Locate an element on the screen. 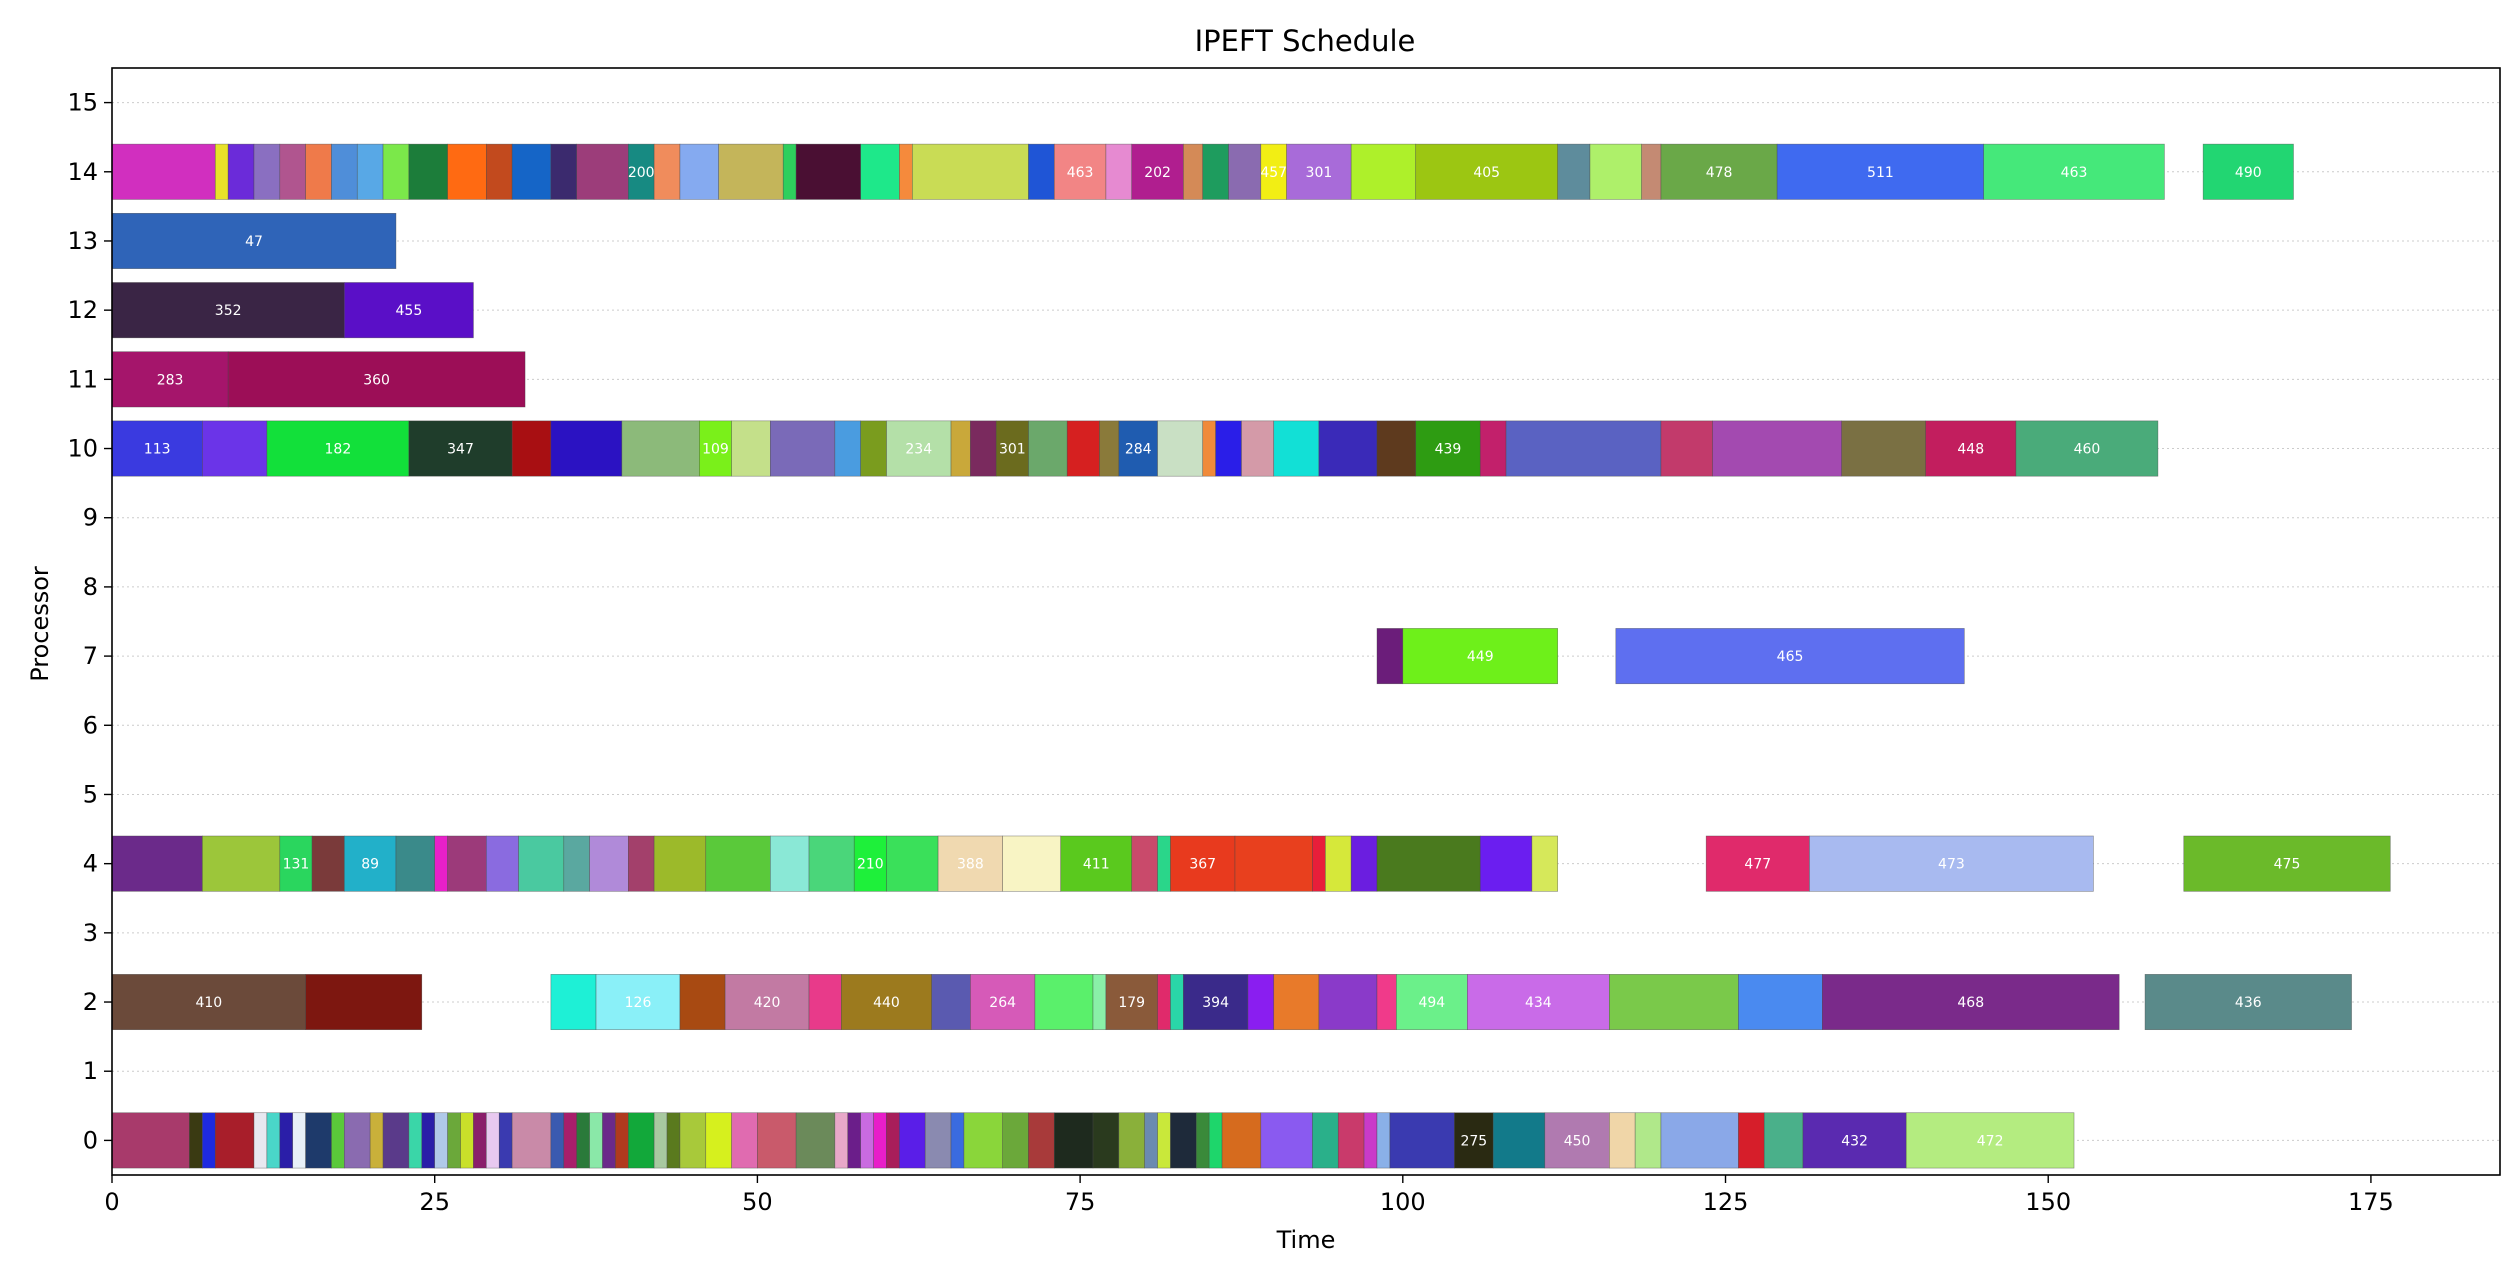 This screenshot has width=2520, height=1278. task-label: 131 is located at coordinates (296, 865).